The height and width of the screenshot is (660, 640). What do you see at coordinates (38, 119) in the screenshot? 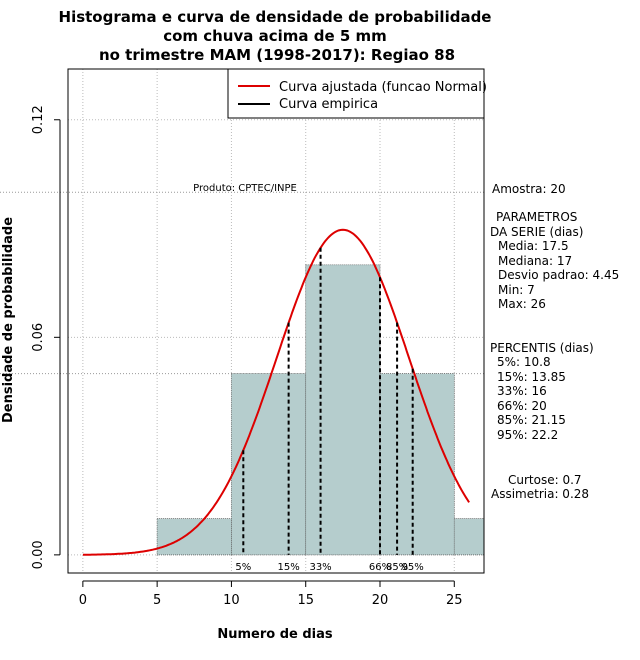
I see `y-tick-label: 0.12` at bounding box center [38, 119].